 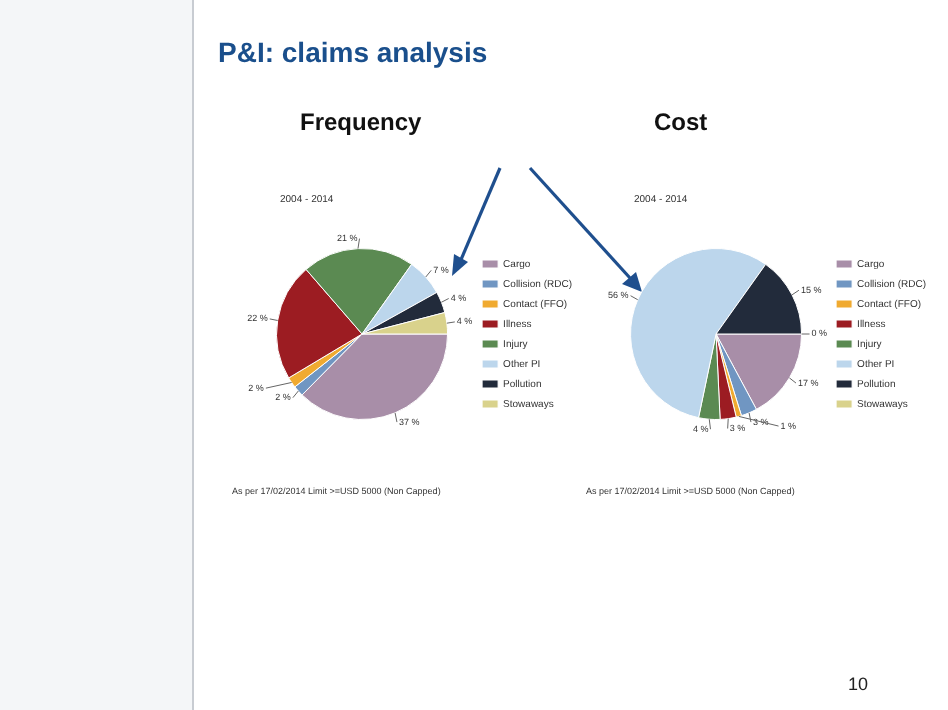 What do you see at coordinates (361, 122) in the screenshot?
I see `chart-title: Frequency` at bounding box center [361, 122].